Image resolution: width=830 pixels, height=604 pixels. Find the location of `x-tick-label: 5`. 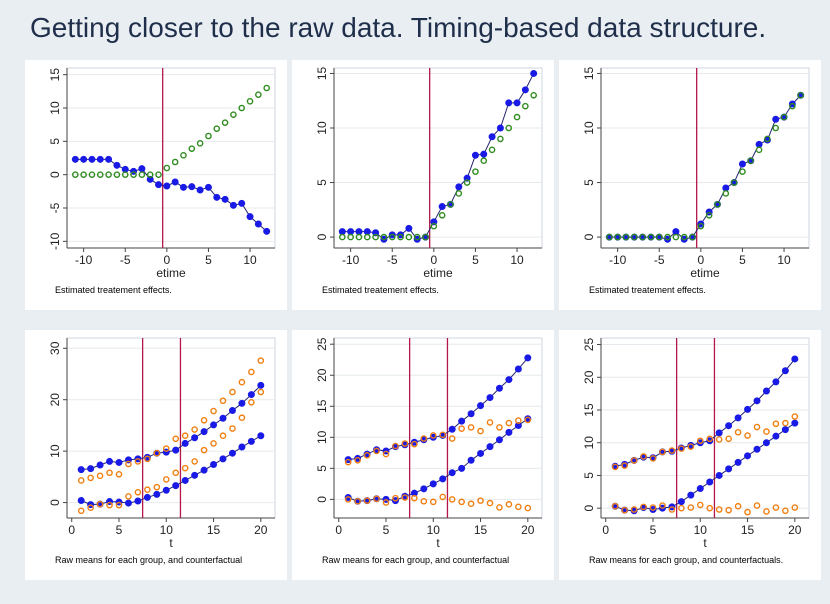

x-tick-label: 5 is located at coordinates (742, 260).